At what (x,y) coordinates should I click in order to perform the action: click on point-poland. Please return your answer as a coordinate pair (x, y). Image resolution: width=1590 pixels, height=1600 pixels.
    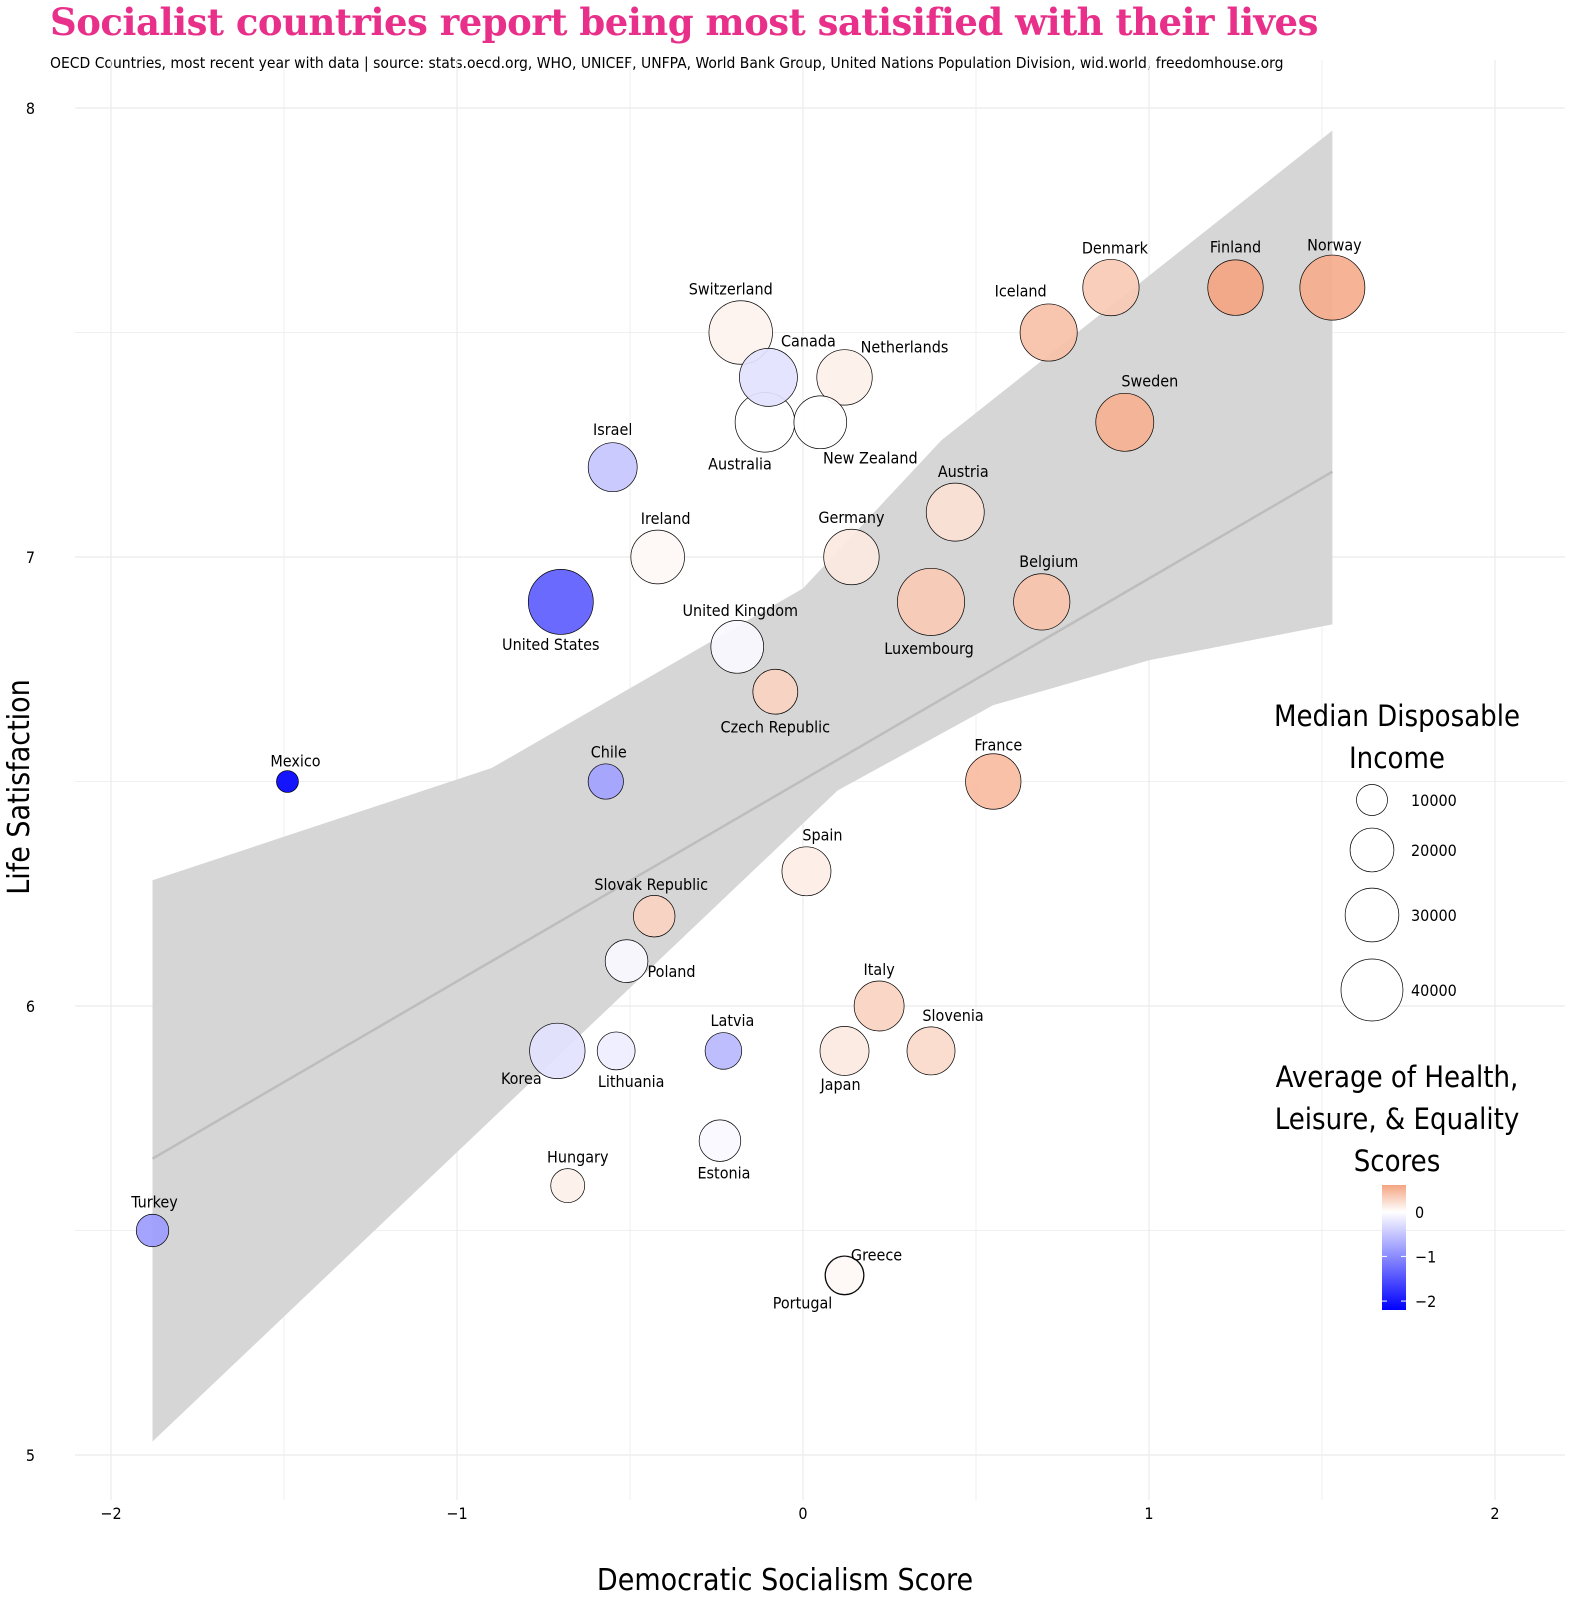
    Looking at the image, I should click on (626, 961).